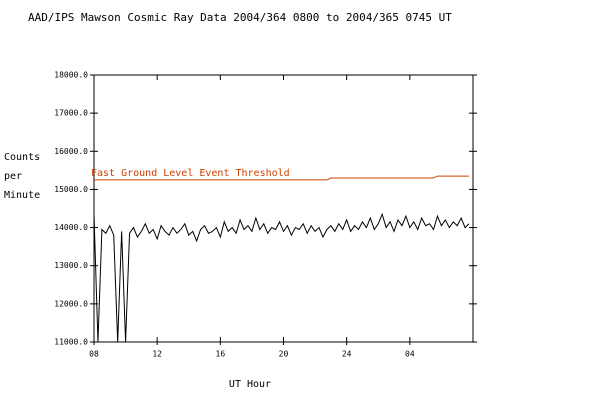 Image resolution: width=600 pixels, height=400 pixels. I want to click on x-tick-label: 04, so click(410, 354).